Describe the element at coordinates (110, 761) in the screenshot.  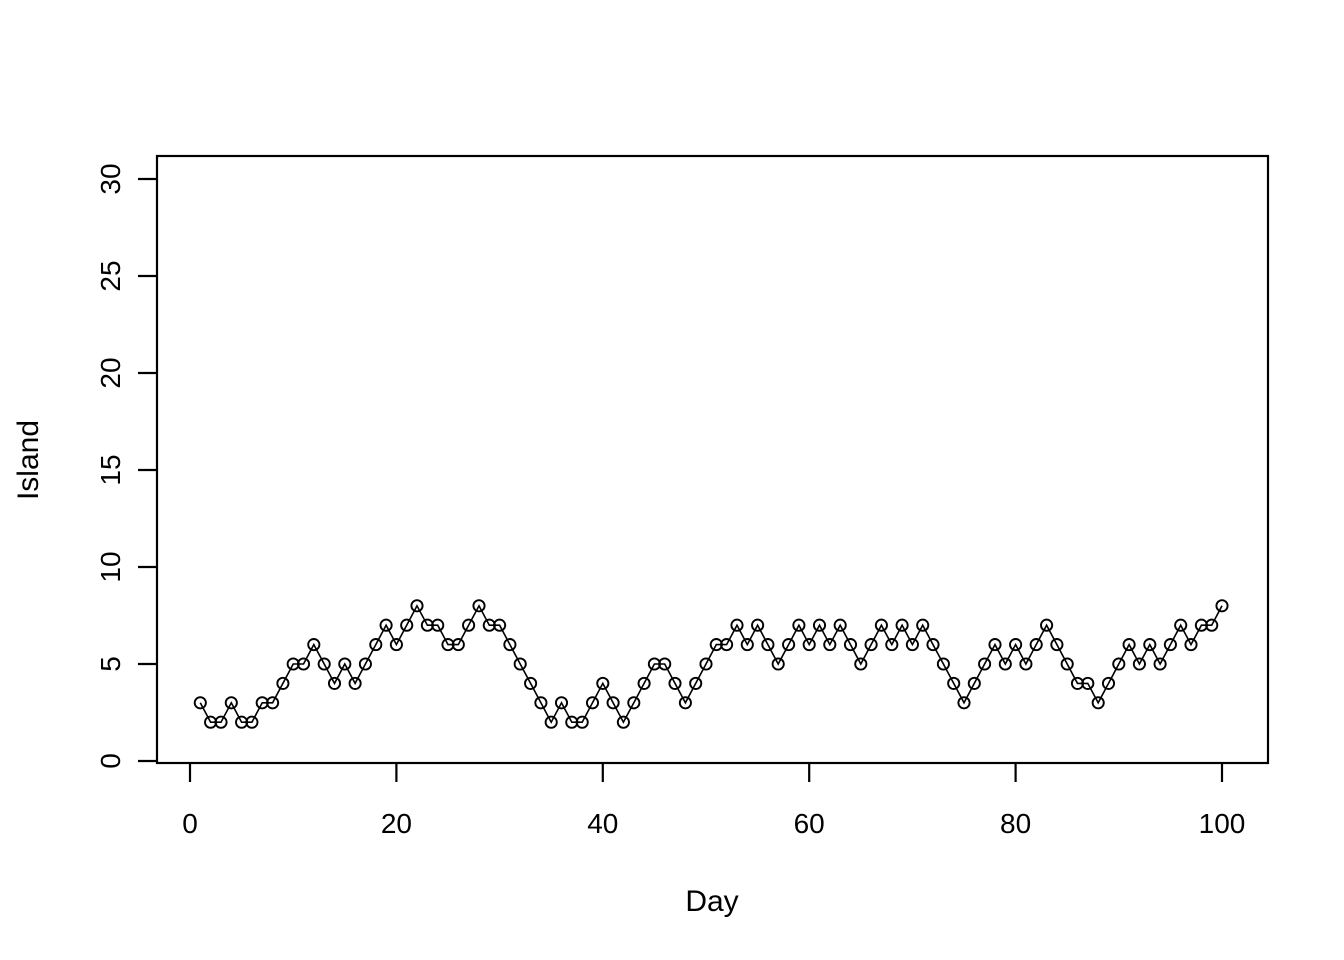
I see `y-tick-label: 0` at that location.